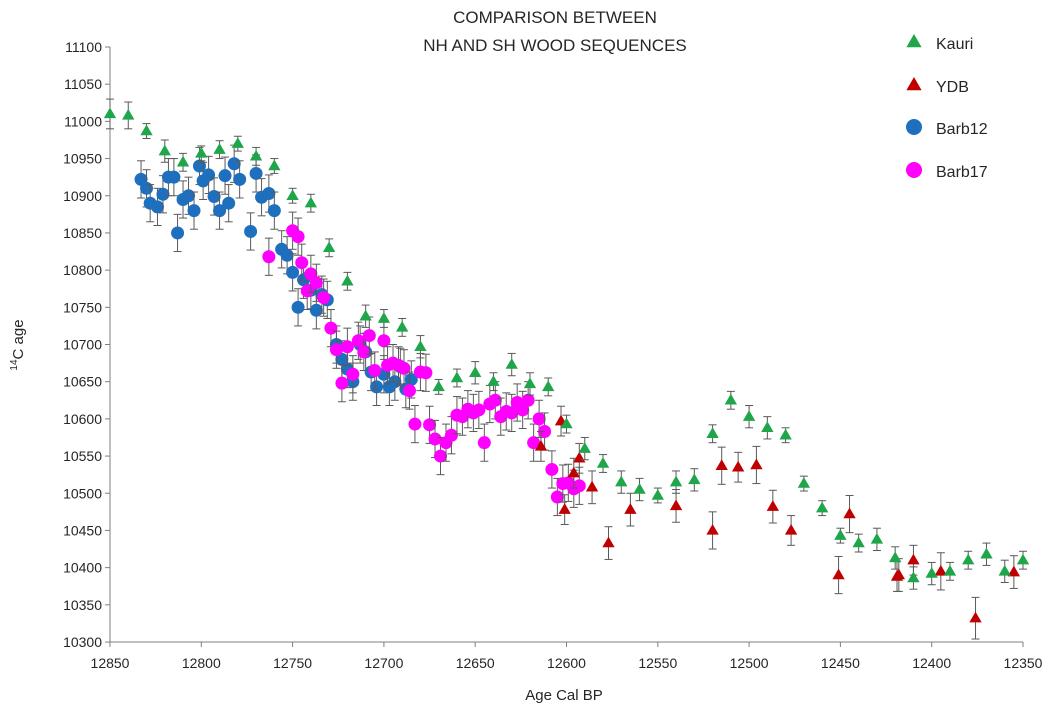 The width and height of the screenshot is (1053, 707). What do you see at coordinates (82, 605) in the screenshot?
I see `y-tick-label: 10350` at bounding box center [82, 605].